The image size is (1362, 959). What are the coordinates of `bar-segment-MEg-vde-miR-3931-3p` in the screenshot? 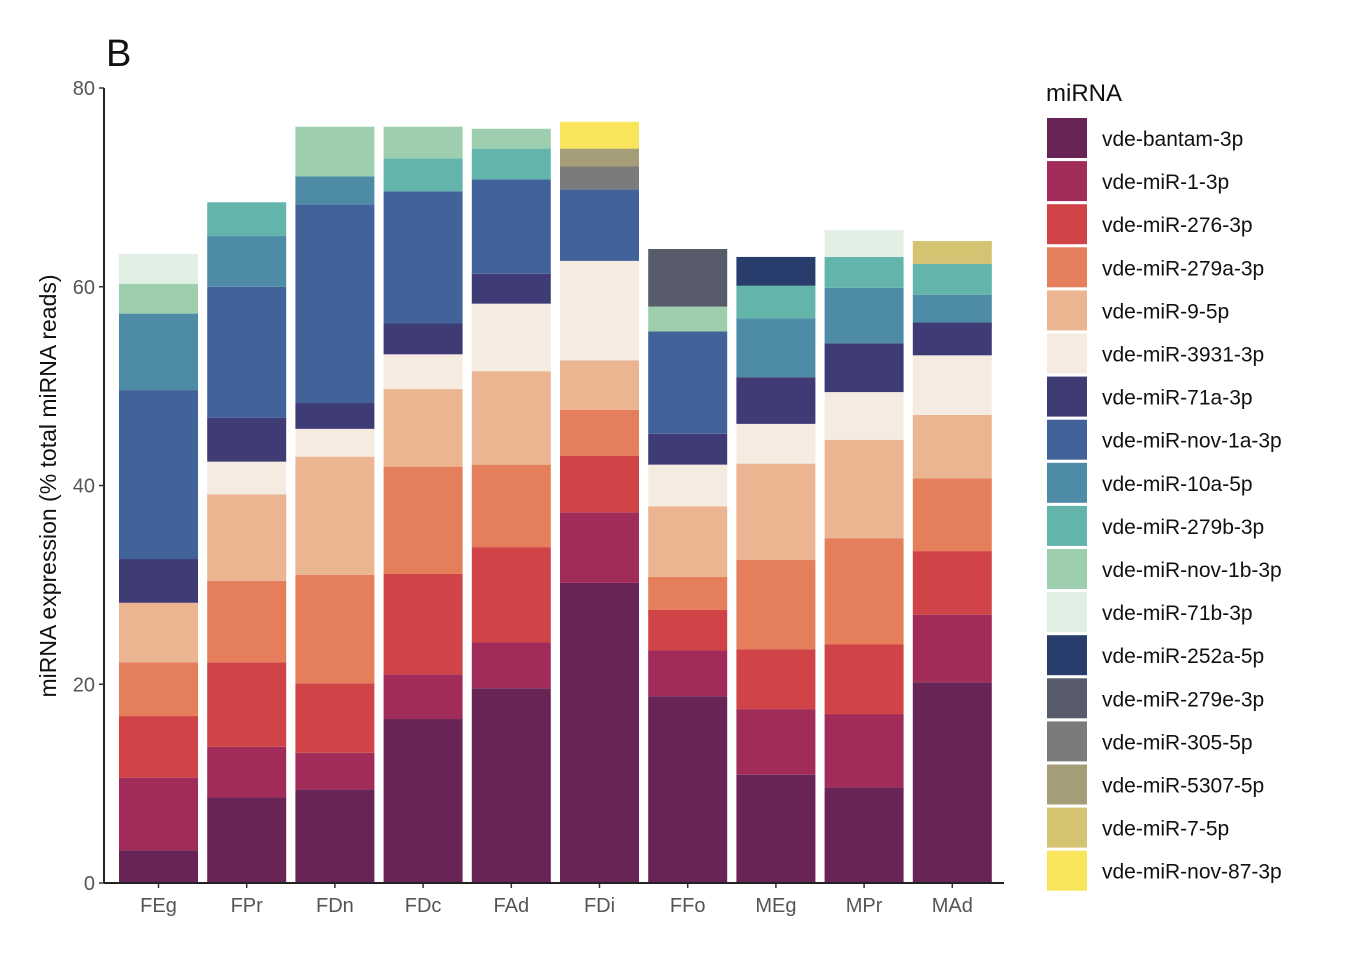 It's located at (776, 443).